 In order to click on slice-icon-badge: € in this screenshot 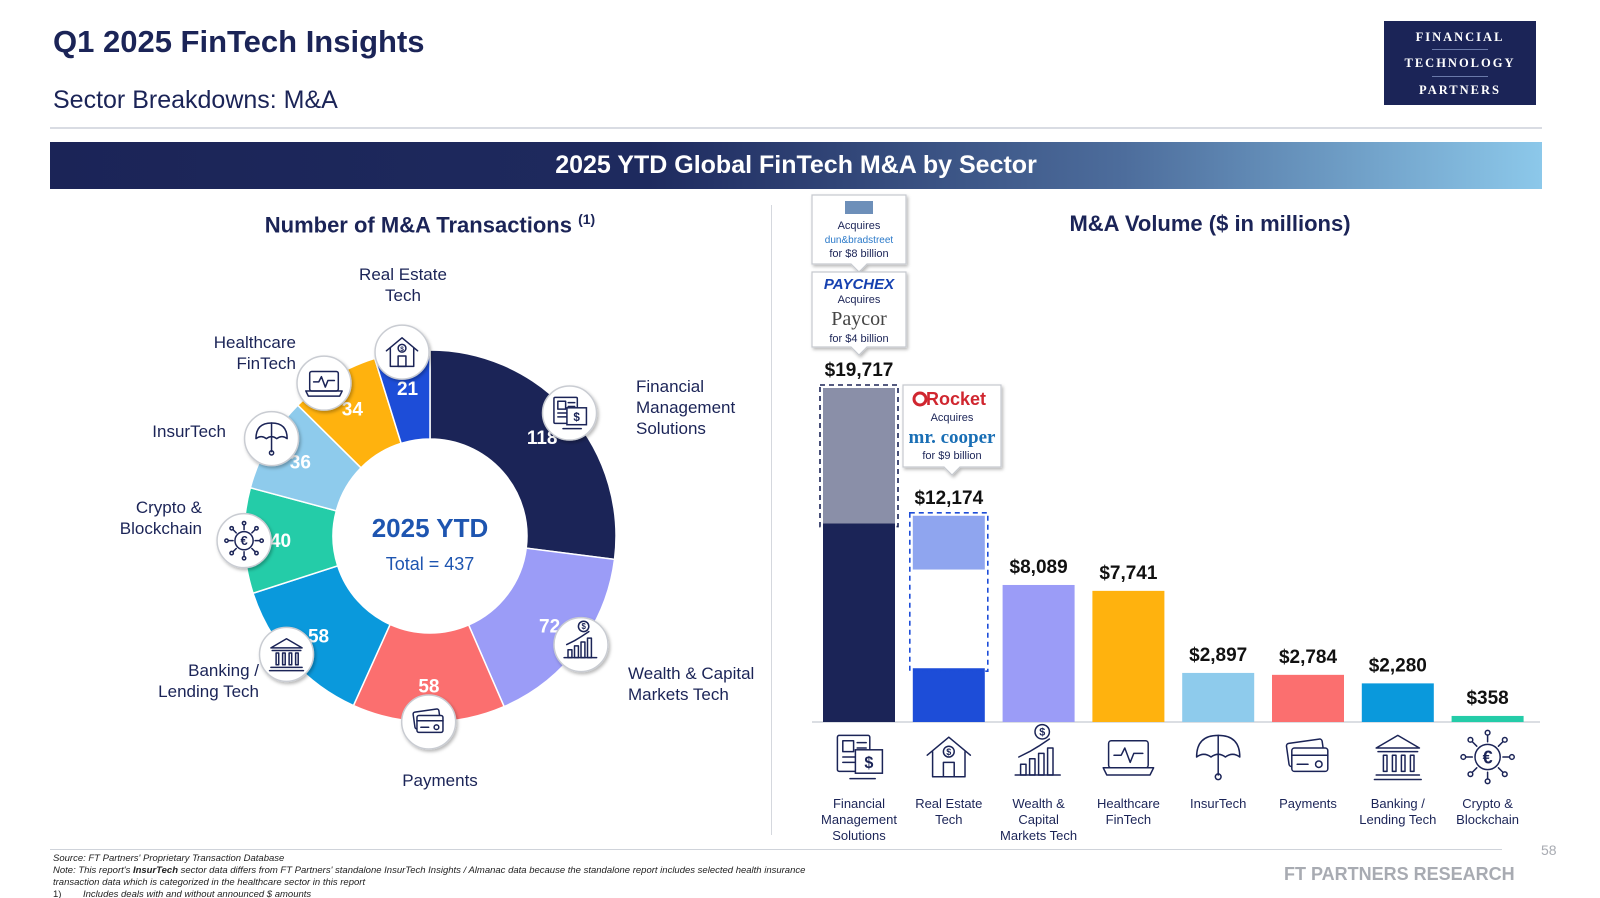, I will do `click(244, 540)`.